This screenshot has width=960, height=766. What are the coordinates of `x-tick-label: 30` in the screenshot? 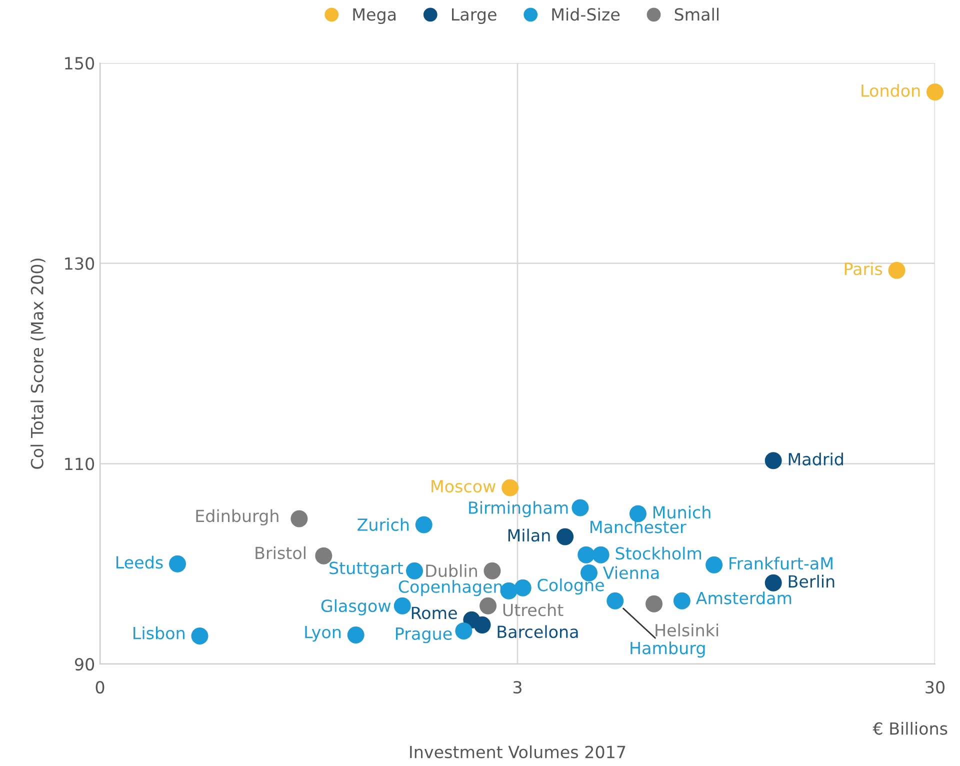 It's located at (935, 687).